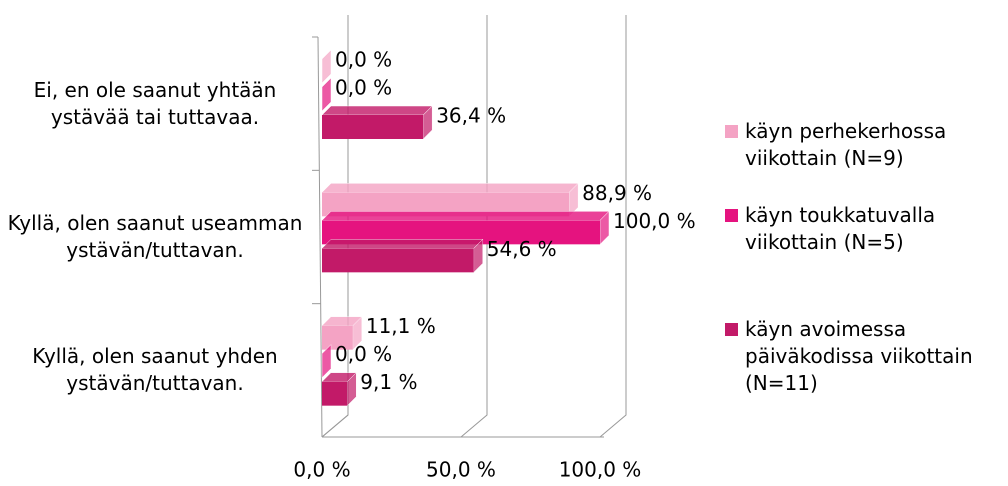 The height and width of the screenshot is (486, 1008). What do you see at coordinates (617, 193) in the screenshot?
I see `value-label: 88,9 %` at bounding box center [617, 193].